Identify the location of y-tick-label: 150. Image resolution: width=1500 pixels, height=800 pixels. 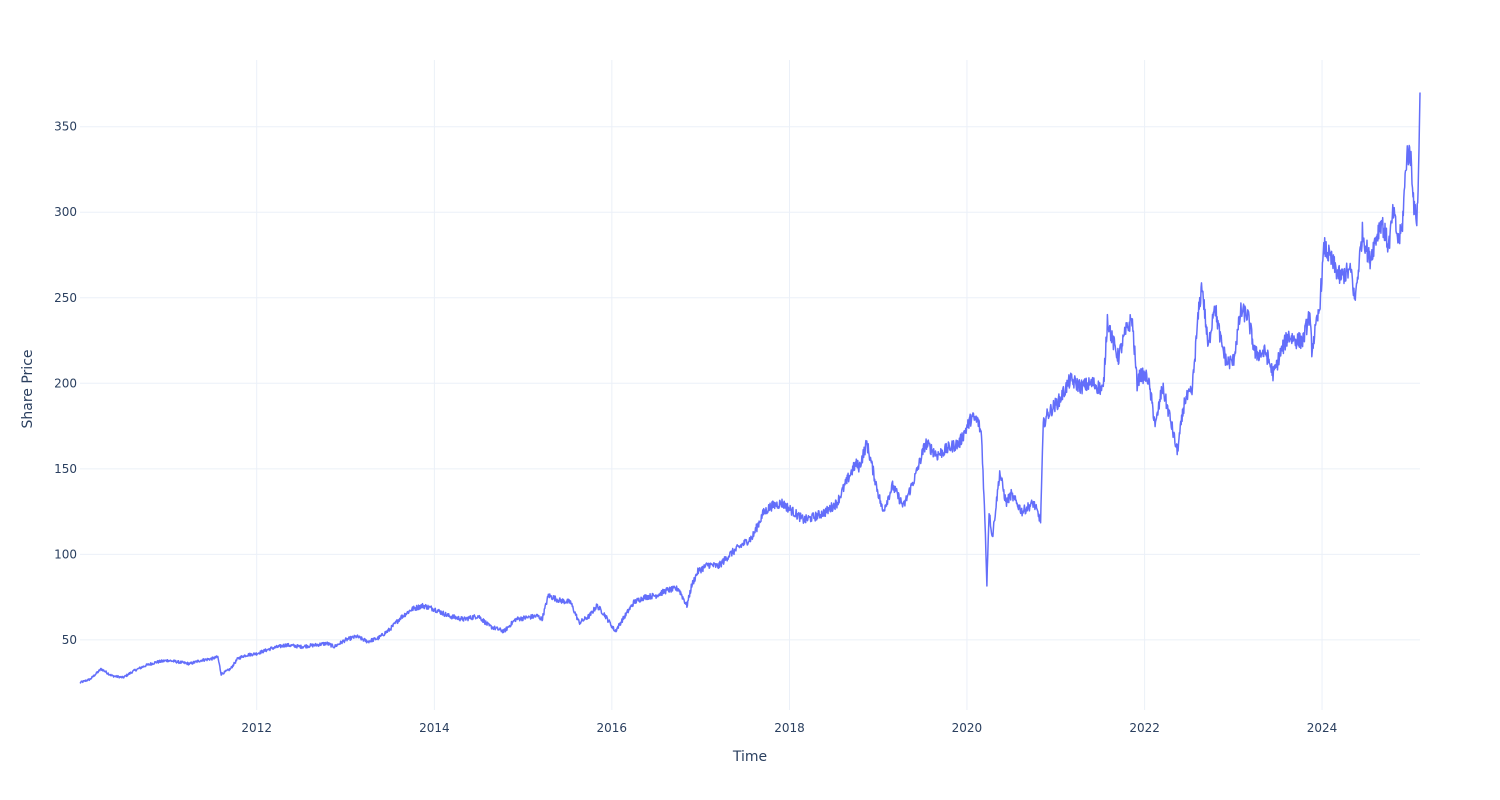
(65, 469).